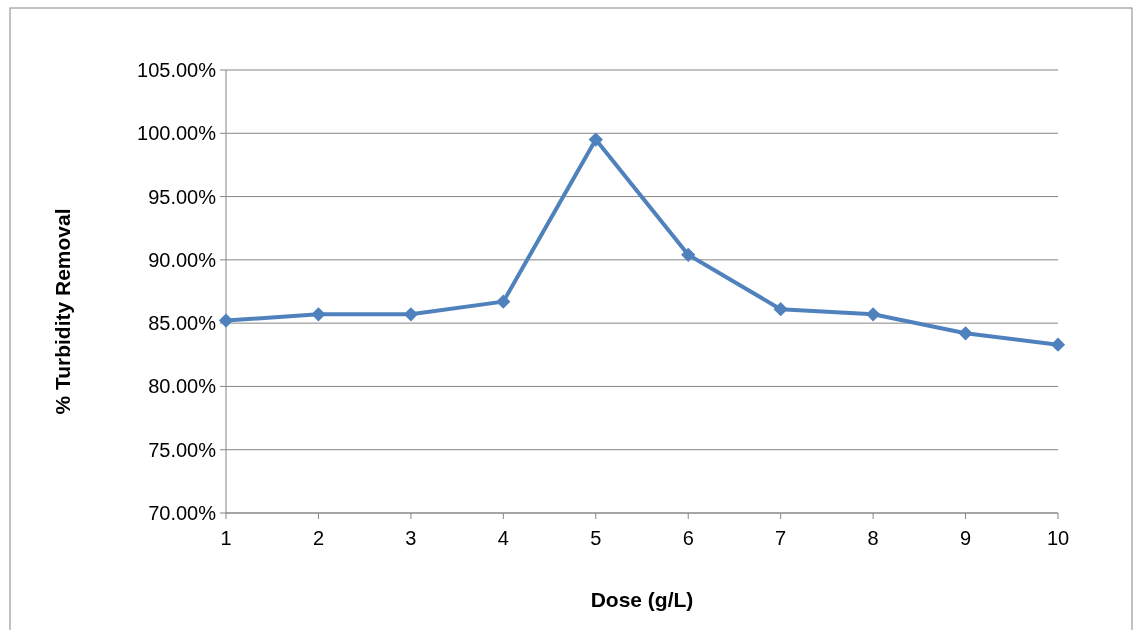 Image resolution: width=1134 pixels, height=630 pixels. What do you see at coordinates (177, 133) in the screenshot?
I see `y-tick-label: 100.00%` at bounding box center [177, 133].